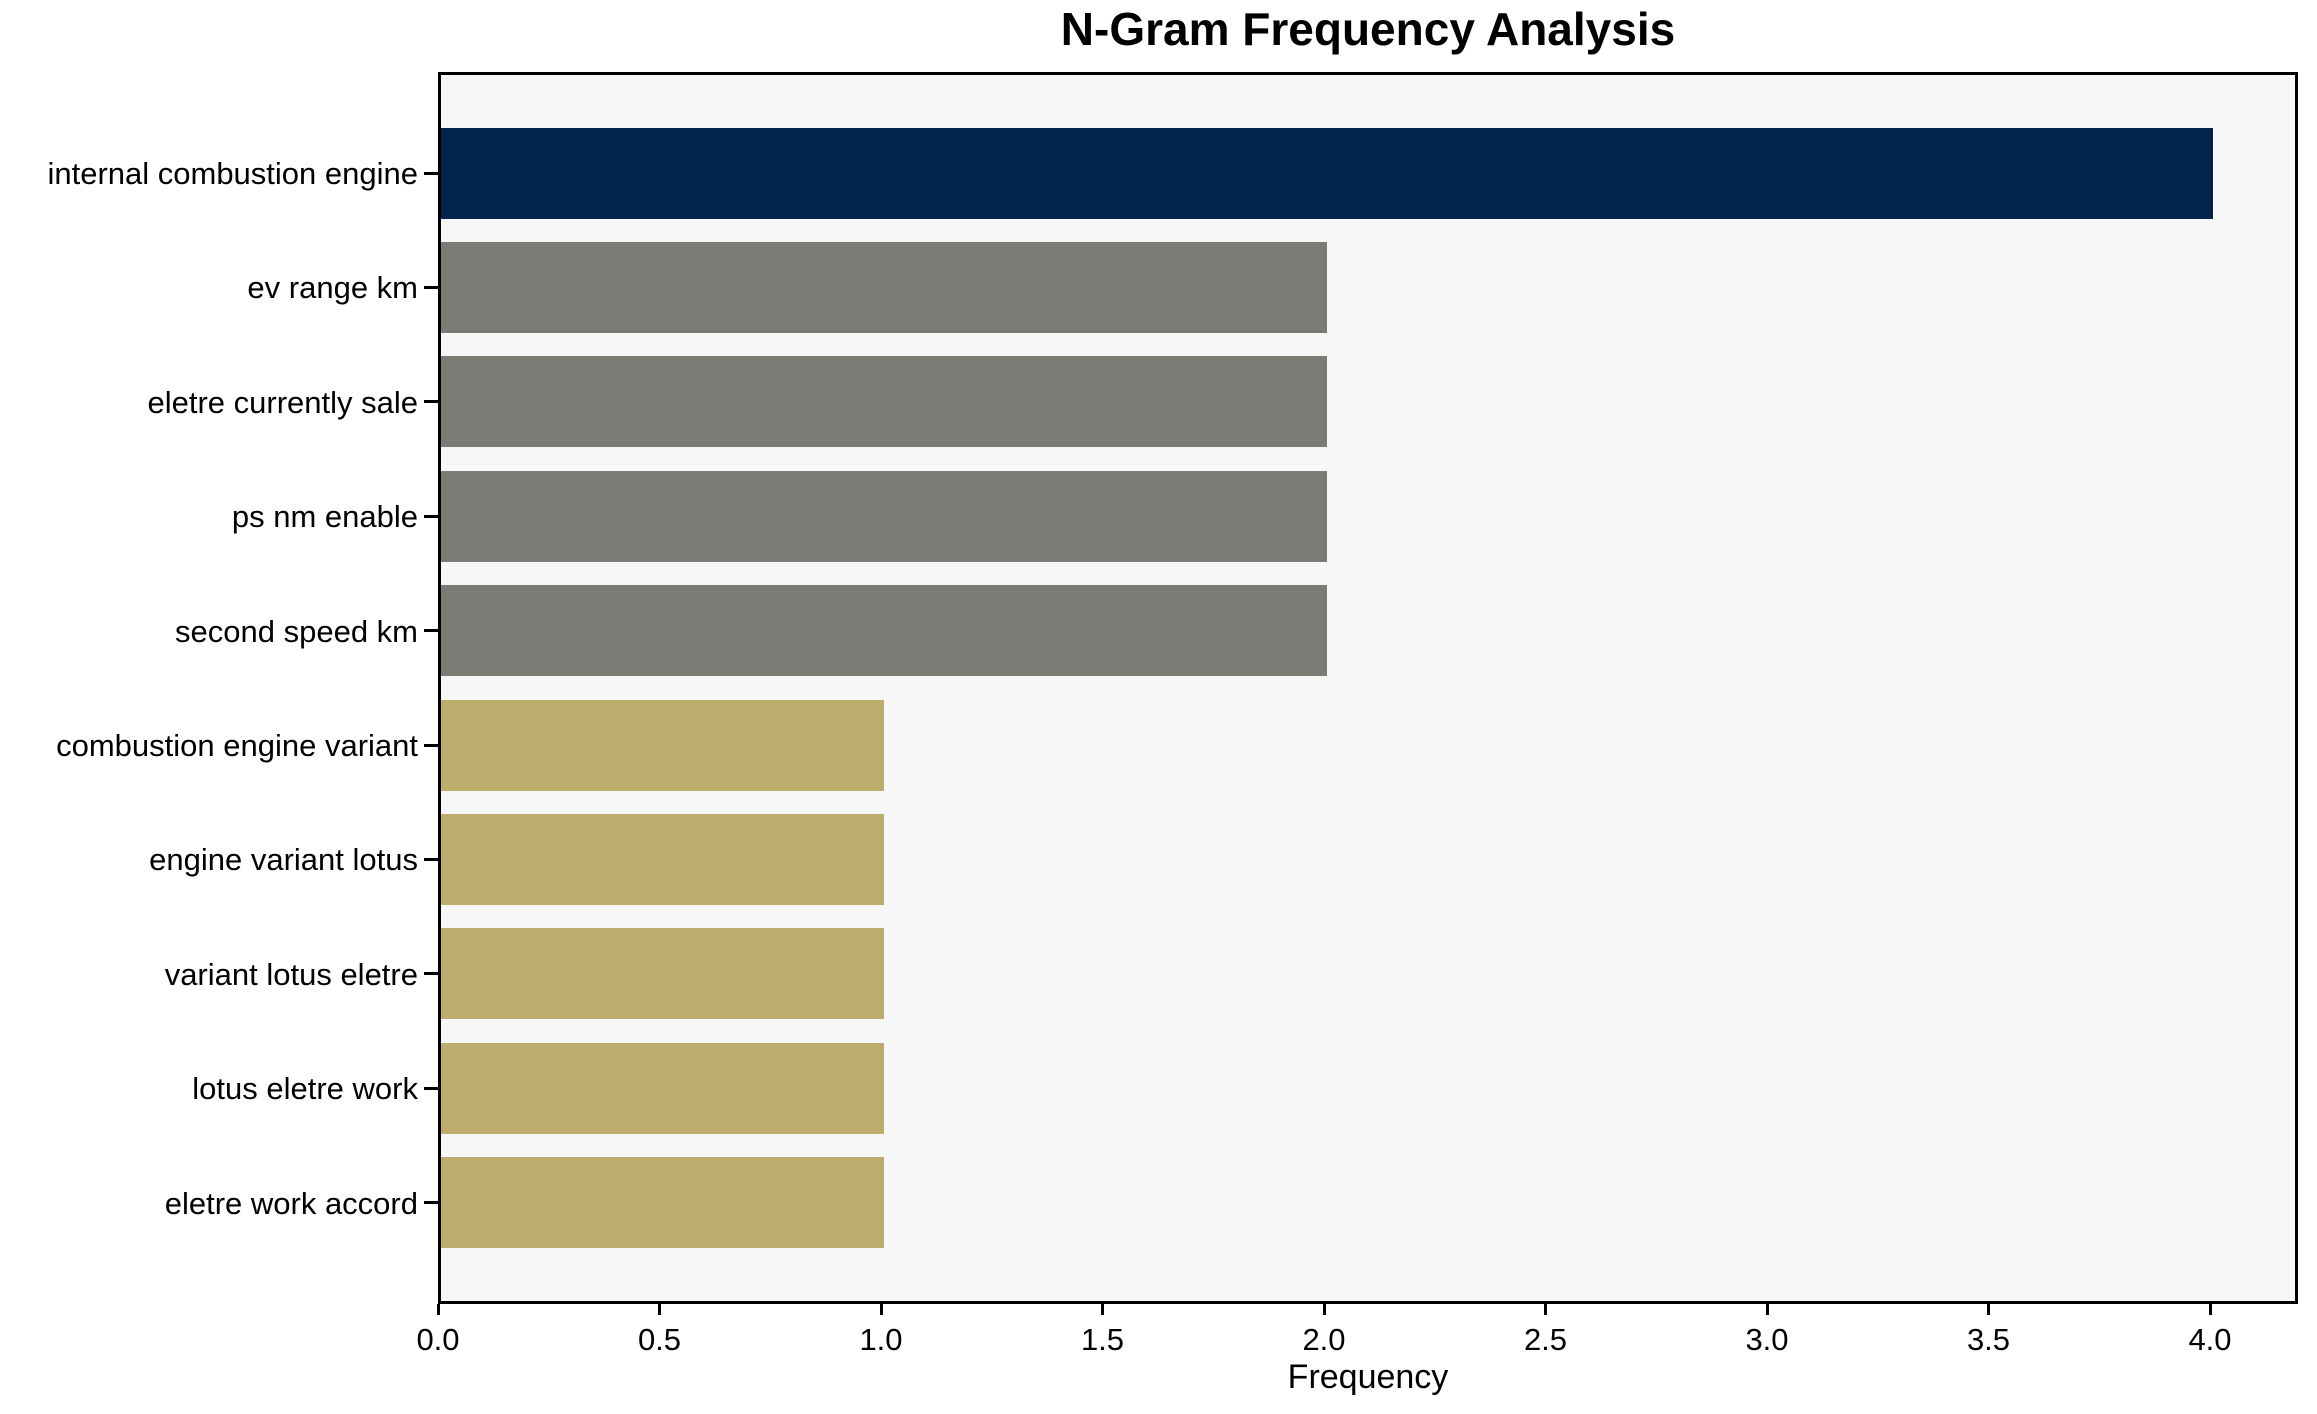 The image size is (2317, 1414). What do you see at coordinates (438, 1339) in the screenshot?
I see `x-tick-label: 0.0` at bounding box center [438, 1339].